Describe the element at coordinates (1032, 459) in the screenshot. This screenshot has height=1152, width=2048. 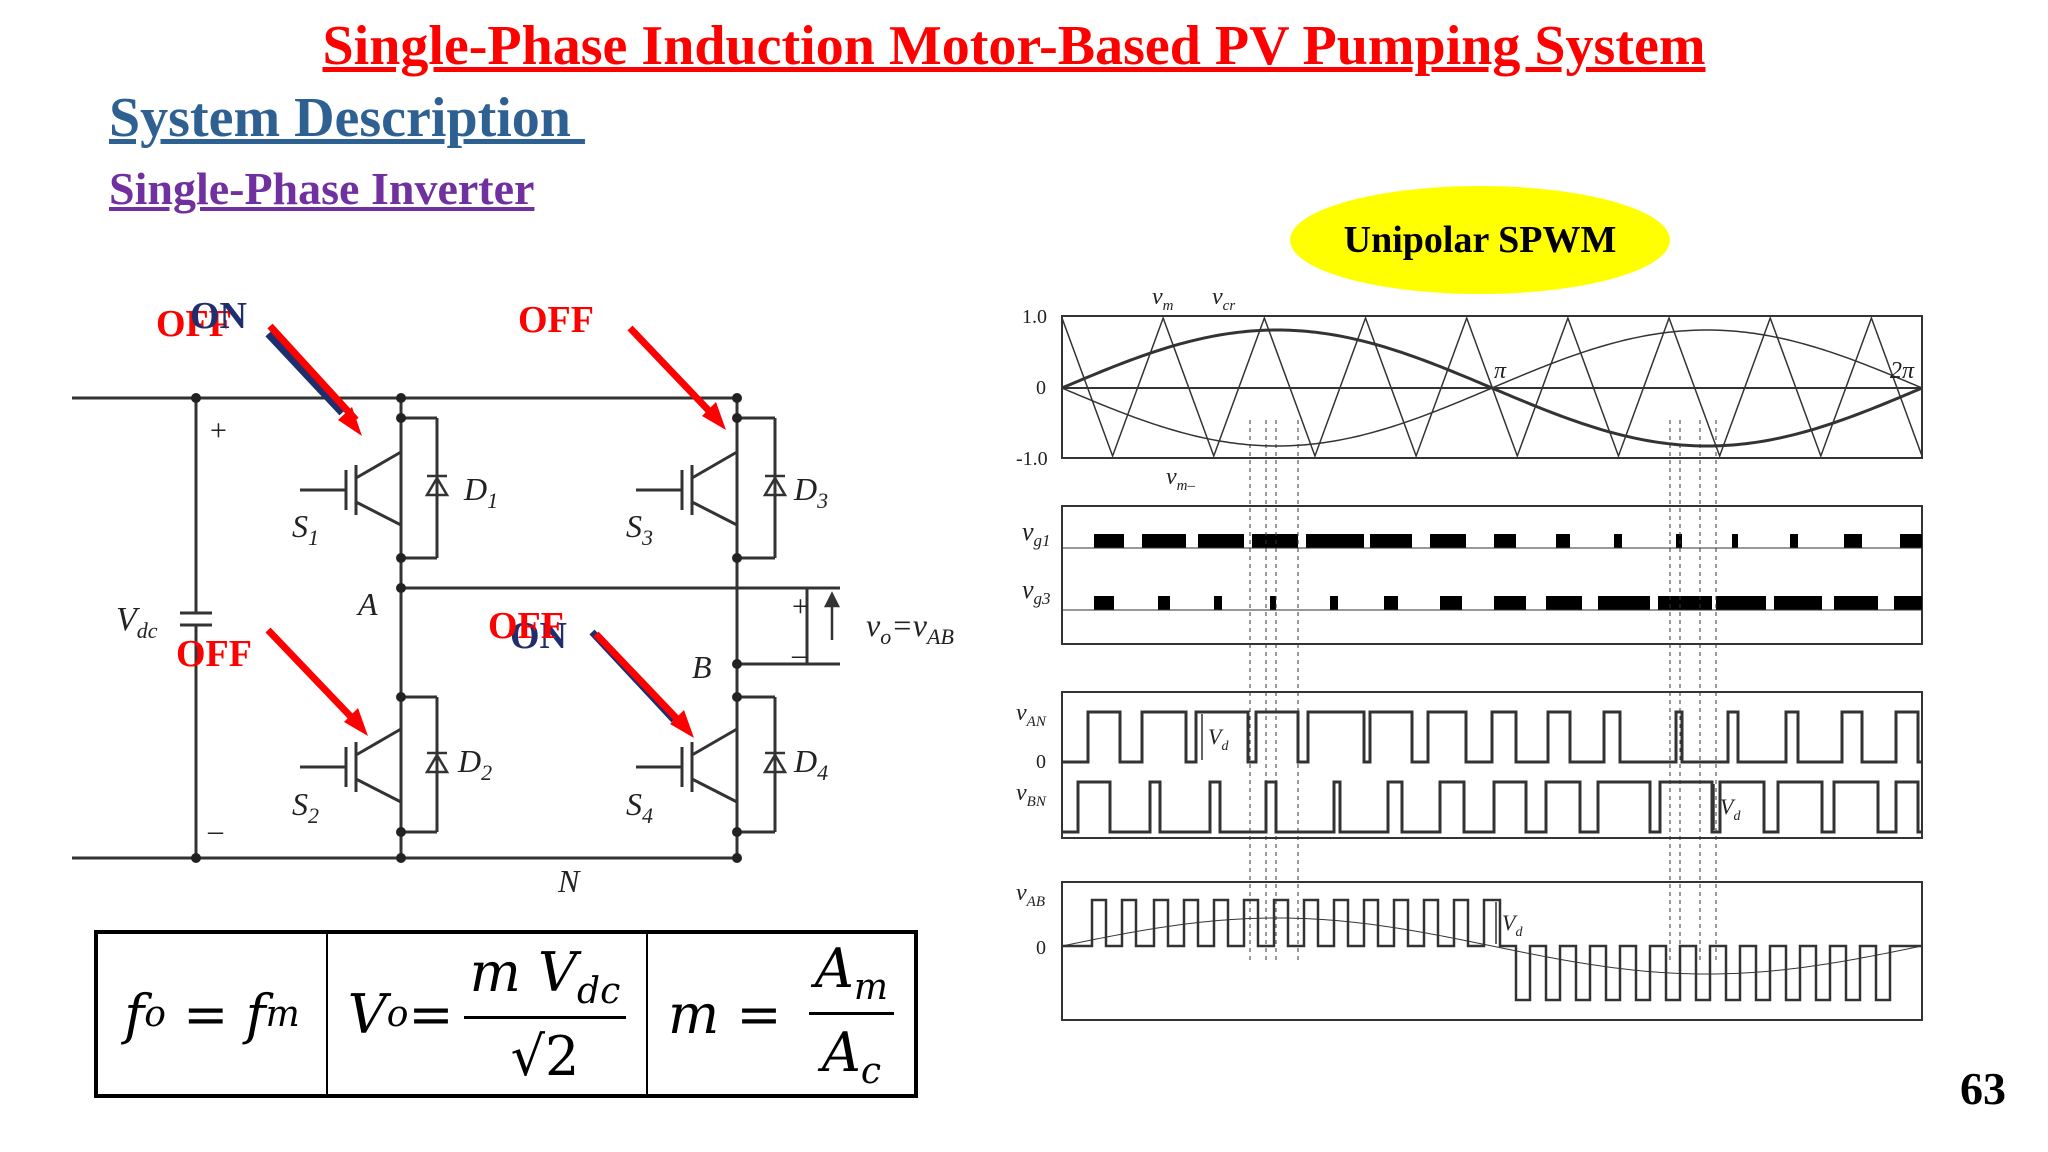
I see `y-tick-bottom: -1.0` at that location.